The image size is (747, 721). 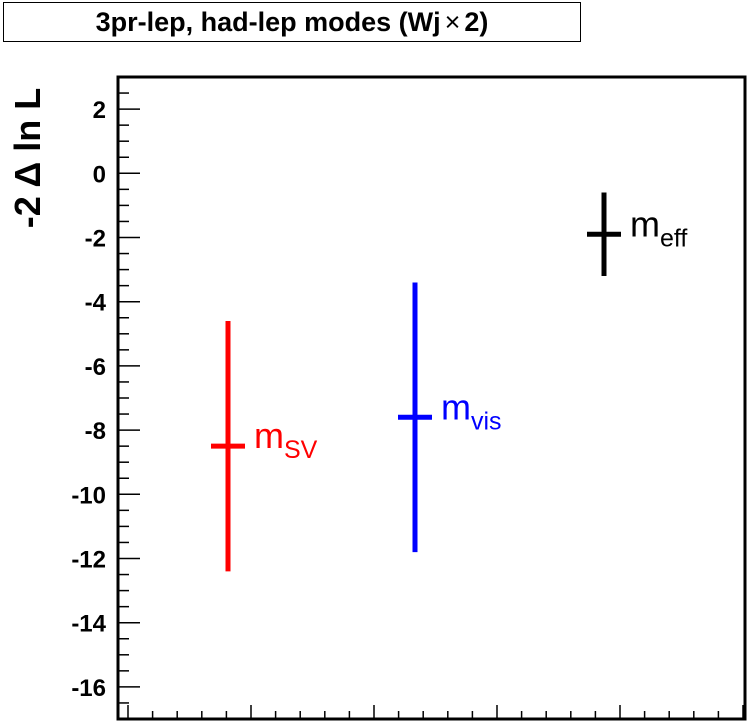 I want to click on series-label-subscript: SV, so click(x=301, y=450).